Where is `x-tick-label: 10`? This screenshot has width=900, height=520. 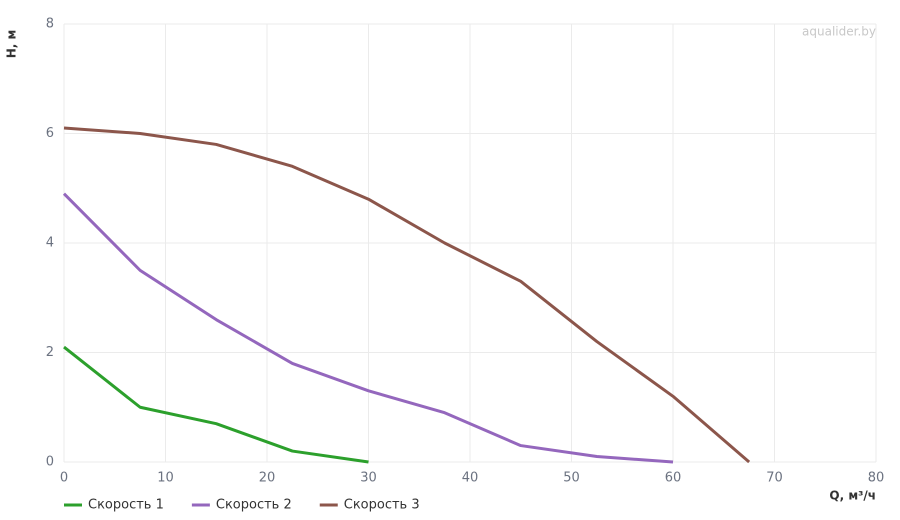 x-tick-label: 10 is located at coordinates (165, 478).